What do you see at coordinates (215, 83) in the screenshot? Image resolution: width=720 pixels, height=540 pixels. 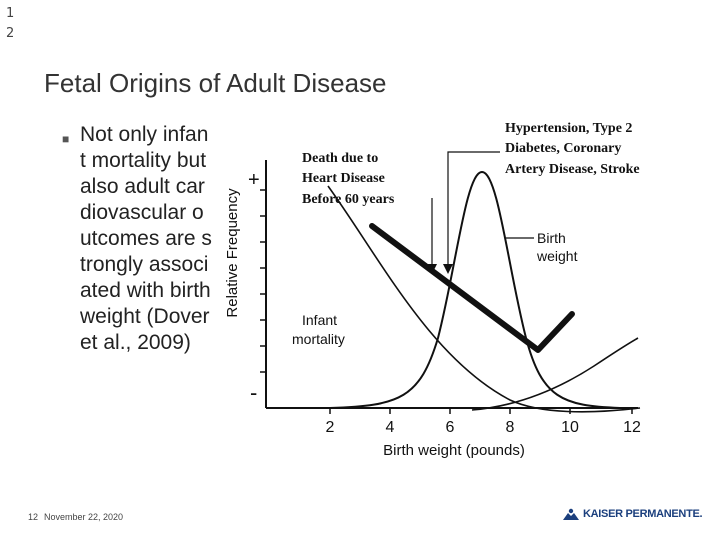 I see `slide-title: Fetal Origins of Adult Disease` at bounding box center [215, 83].